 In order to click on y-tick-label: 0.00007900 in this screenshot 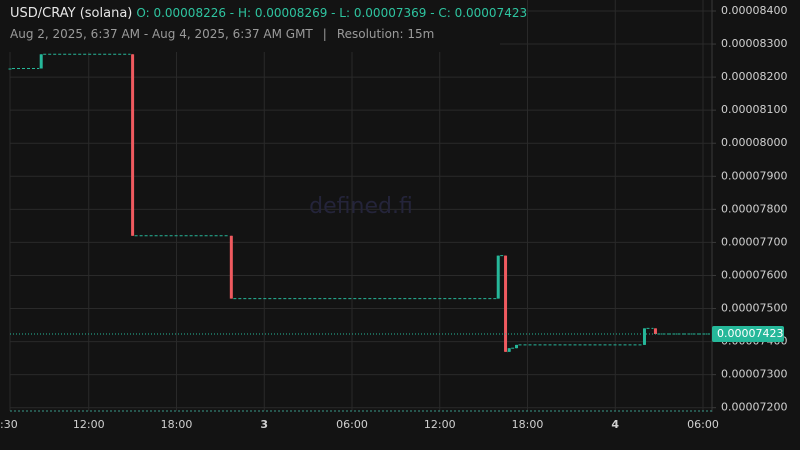, I will do `click(754, 175)`.